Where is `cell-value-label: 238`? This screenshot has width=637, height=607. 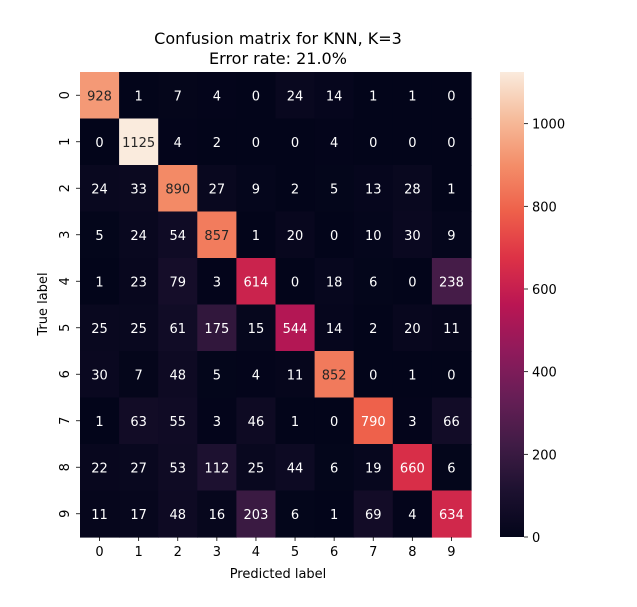
cell-value-label: 238 is located at coordinates (451, 282).